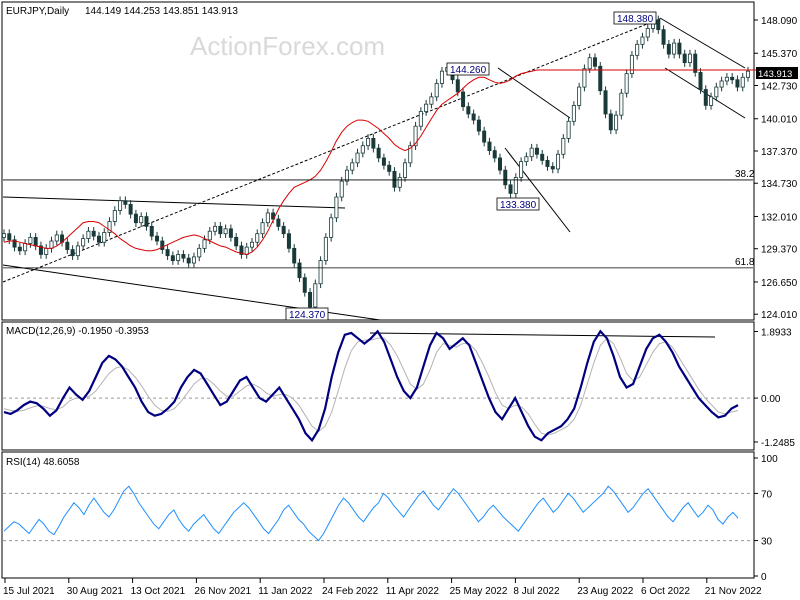  I want to click on x-tick-label: 11 Jan 2022, so click(285, 591).